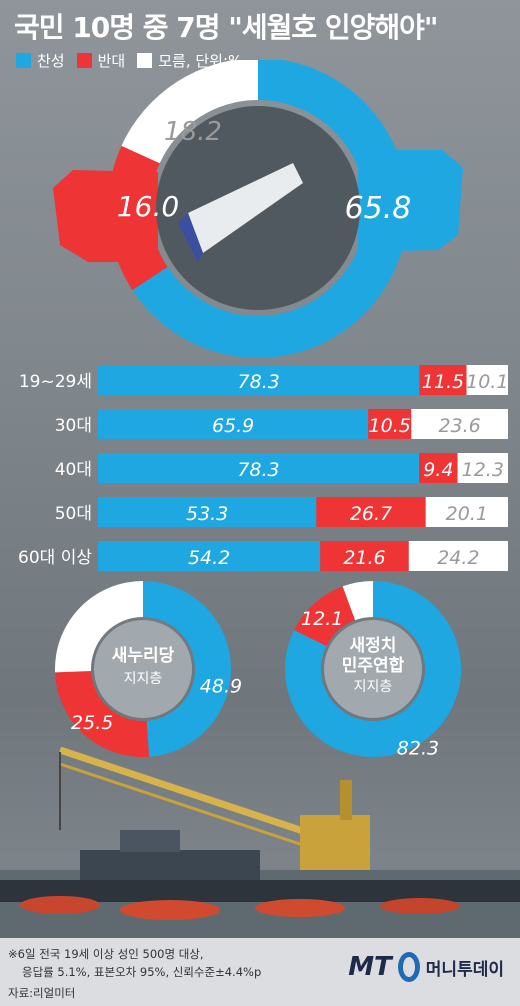  I want to click on crane, so click(214, 808).